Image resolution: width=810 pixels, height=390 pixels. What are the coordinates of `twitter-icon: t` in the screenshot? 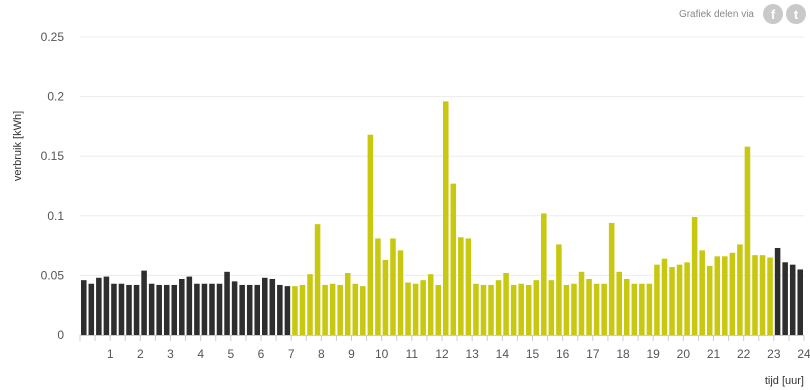 It's located at (796, 14).